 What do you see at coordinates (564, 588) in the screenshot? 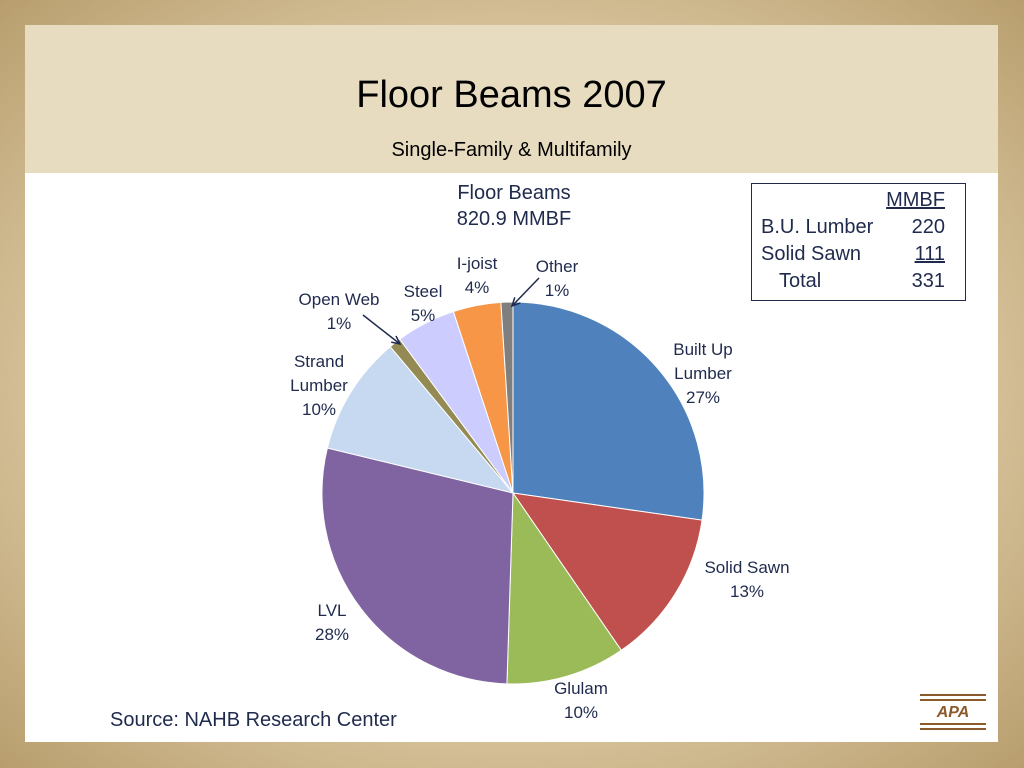
I see `pie-slice-glulam` at bounding box center [564, 588].